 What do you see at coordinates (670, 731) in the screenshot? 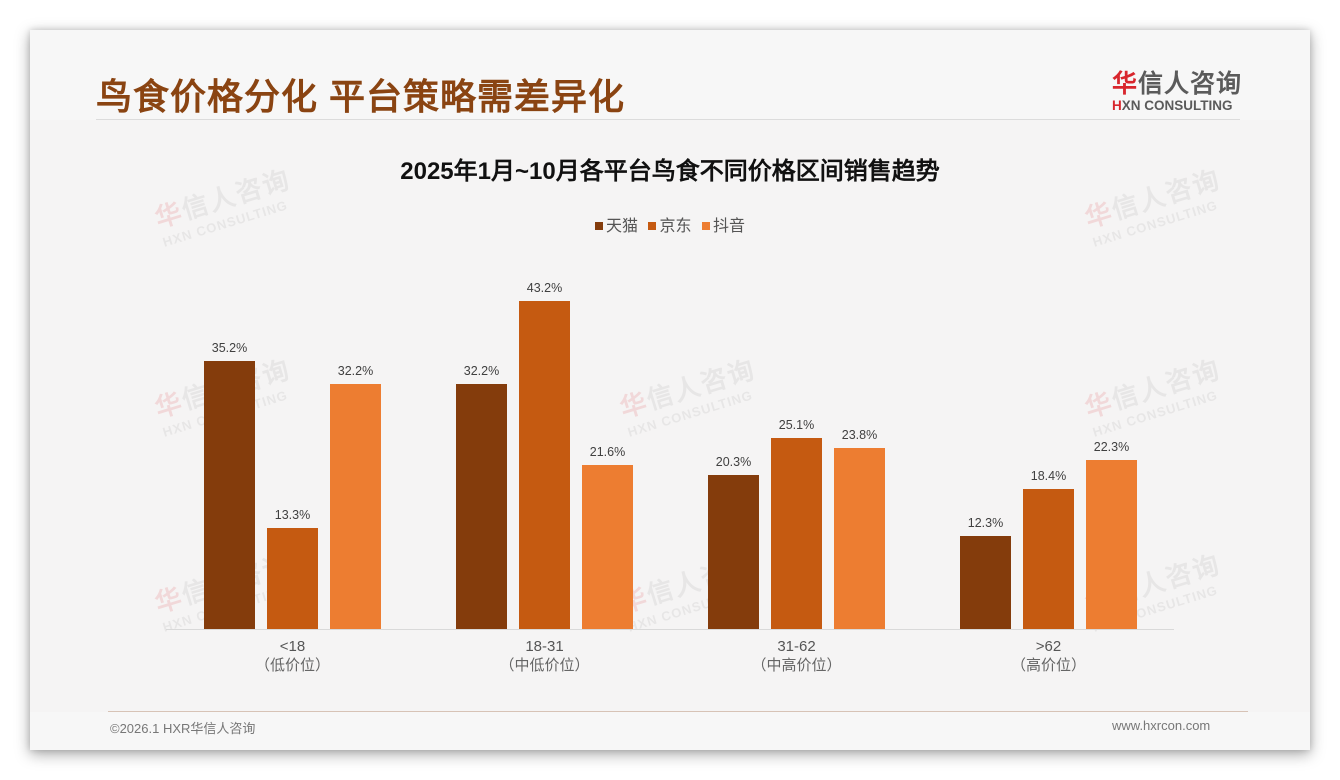
I see `footer-band` at bounding box center [670, 731].